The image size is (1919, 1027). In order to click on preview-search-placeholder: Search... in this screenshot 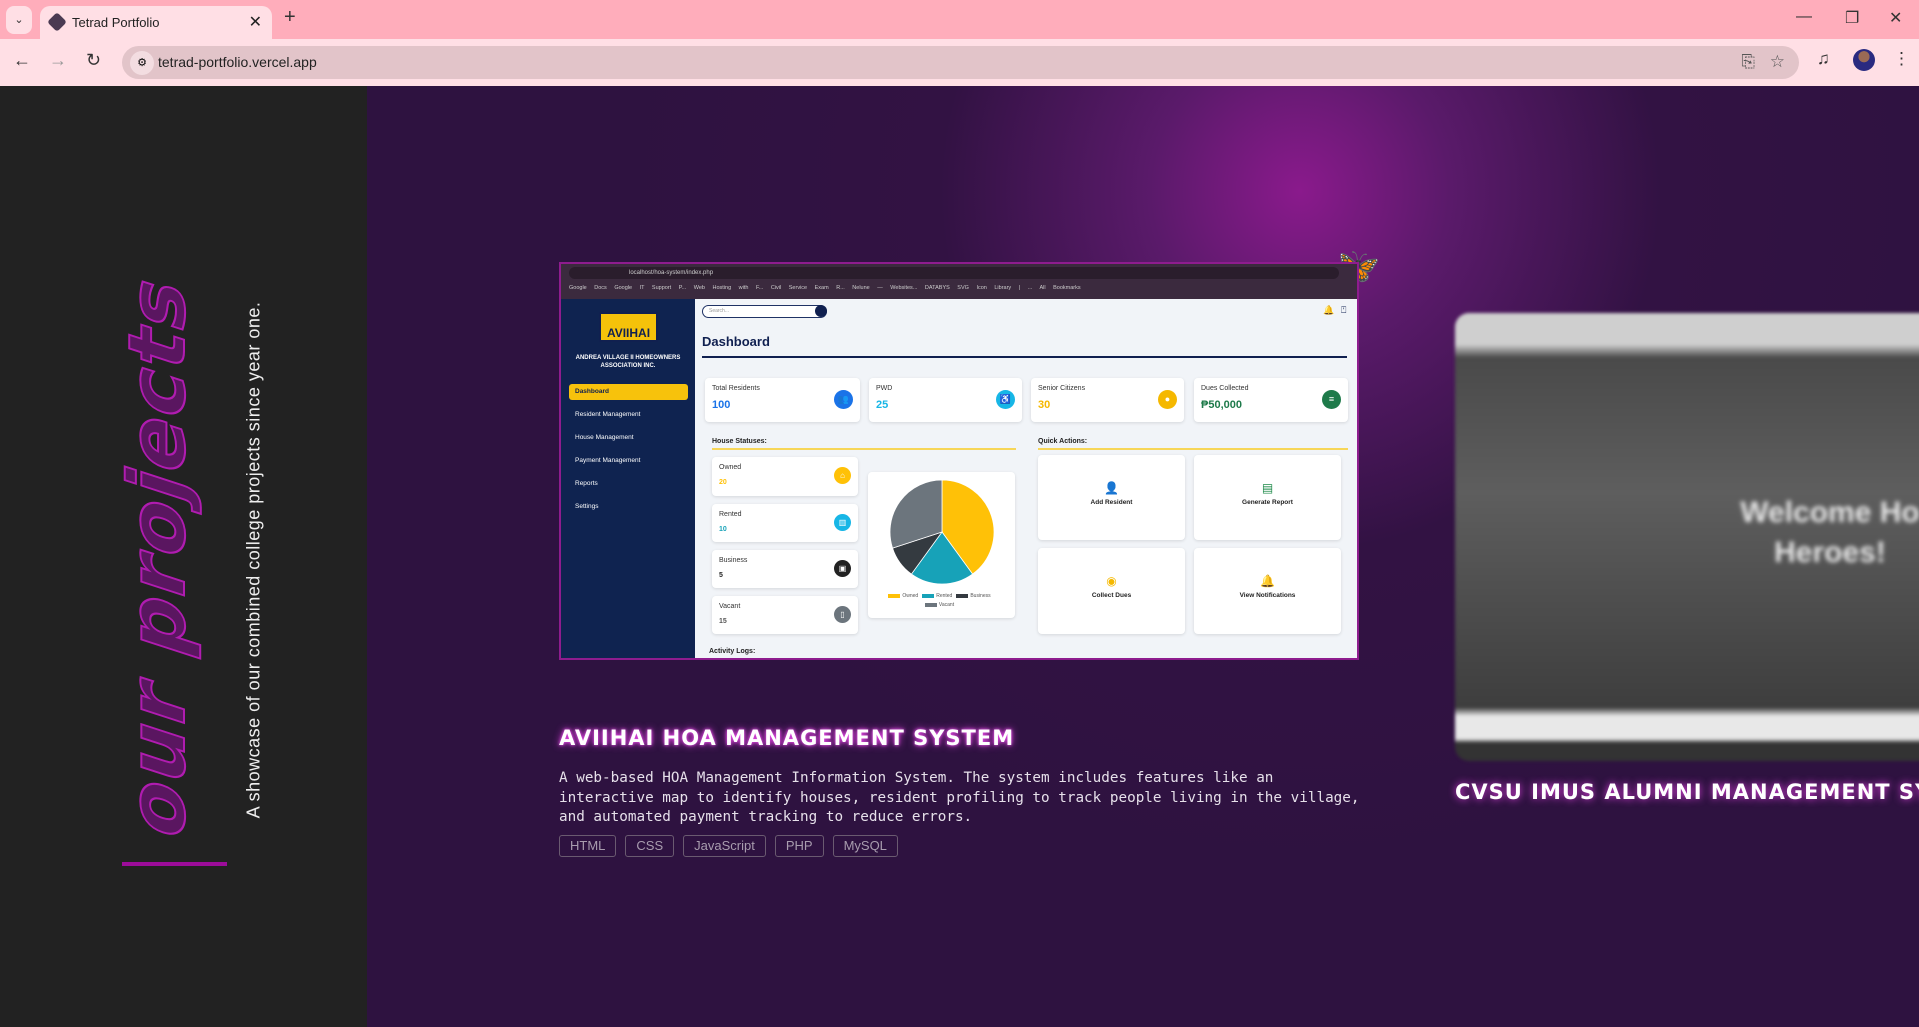, I will do `click(719, 311)`.